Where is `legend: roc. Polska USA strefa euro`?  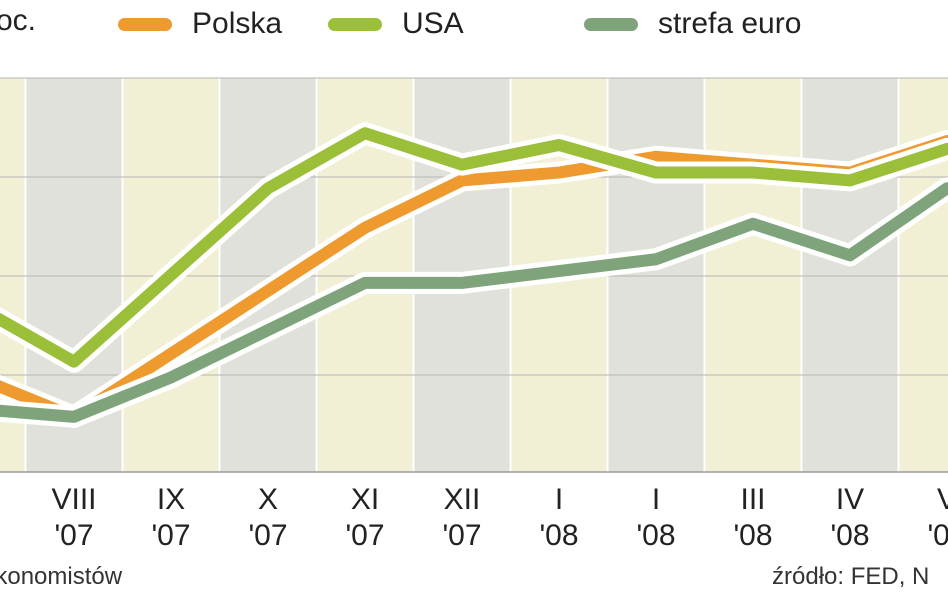 legend: roc. Polska USA strefa euro is located at coordinates (474, 22).